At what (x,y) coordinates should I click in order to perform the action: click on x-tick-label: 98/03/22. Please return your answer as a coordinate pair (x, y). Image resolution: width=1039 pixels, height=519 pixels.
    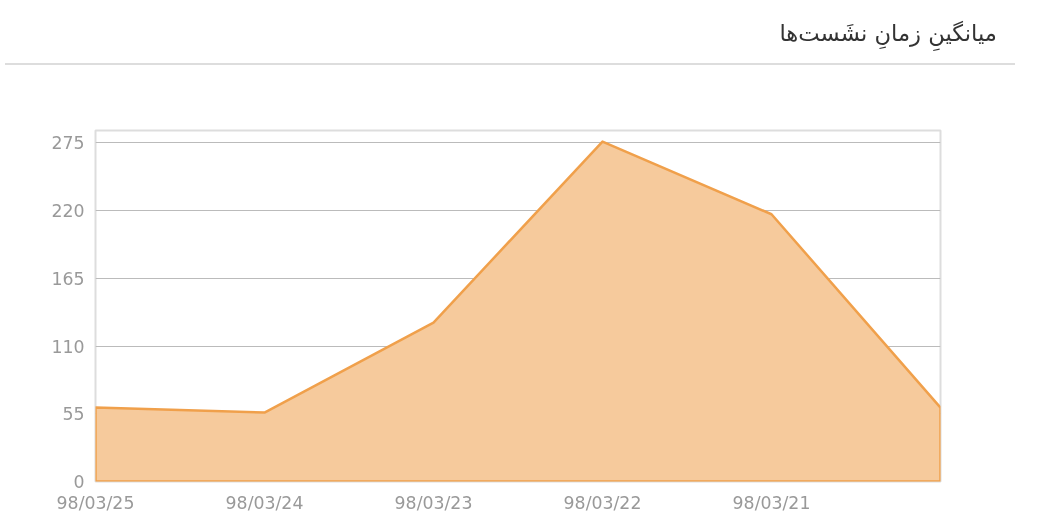
    Looking at the image, I should click on (602, 502).